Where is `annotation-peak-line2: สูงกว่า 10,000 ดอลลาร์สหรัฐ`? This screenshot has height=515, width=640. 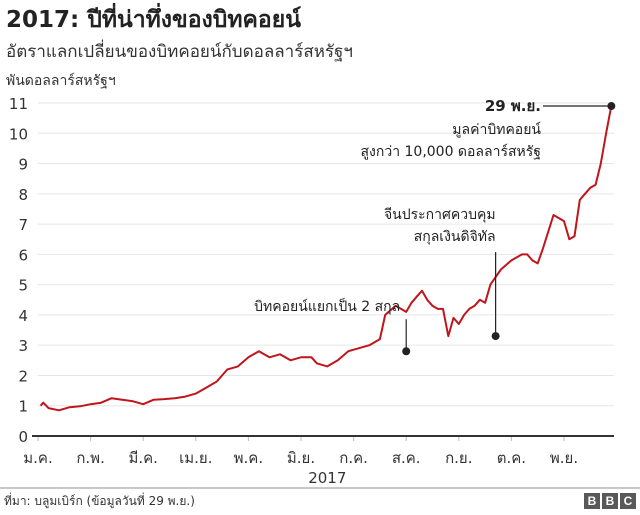
annotation-peak-line2: สูงกว่า 10,000 ดอลลาร์สหรัฐ is located at coordinates (450, 151).